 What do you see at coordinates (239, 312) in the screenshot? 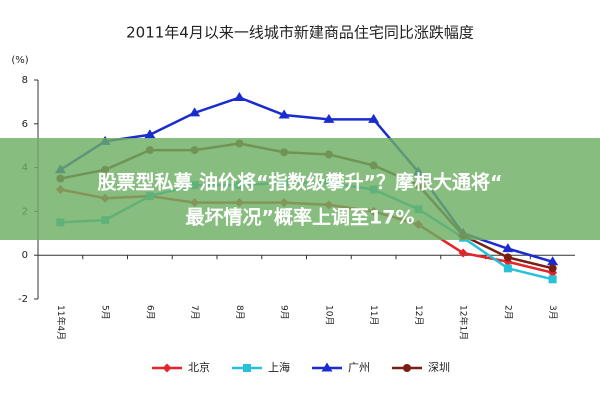
I see `x-tick-label: 8月` at bounding box center [239, 312].